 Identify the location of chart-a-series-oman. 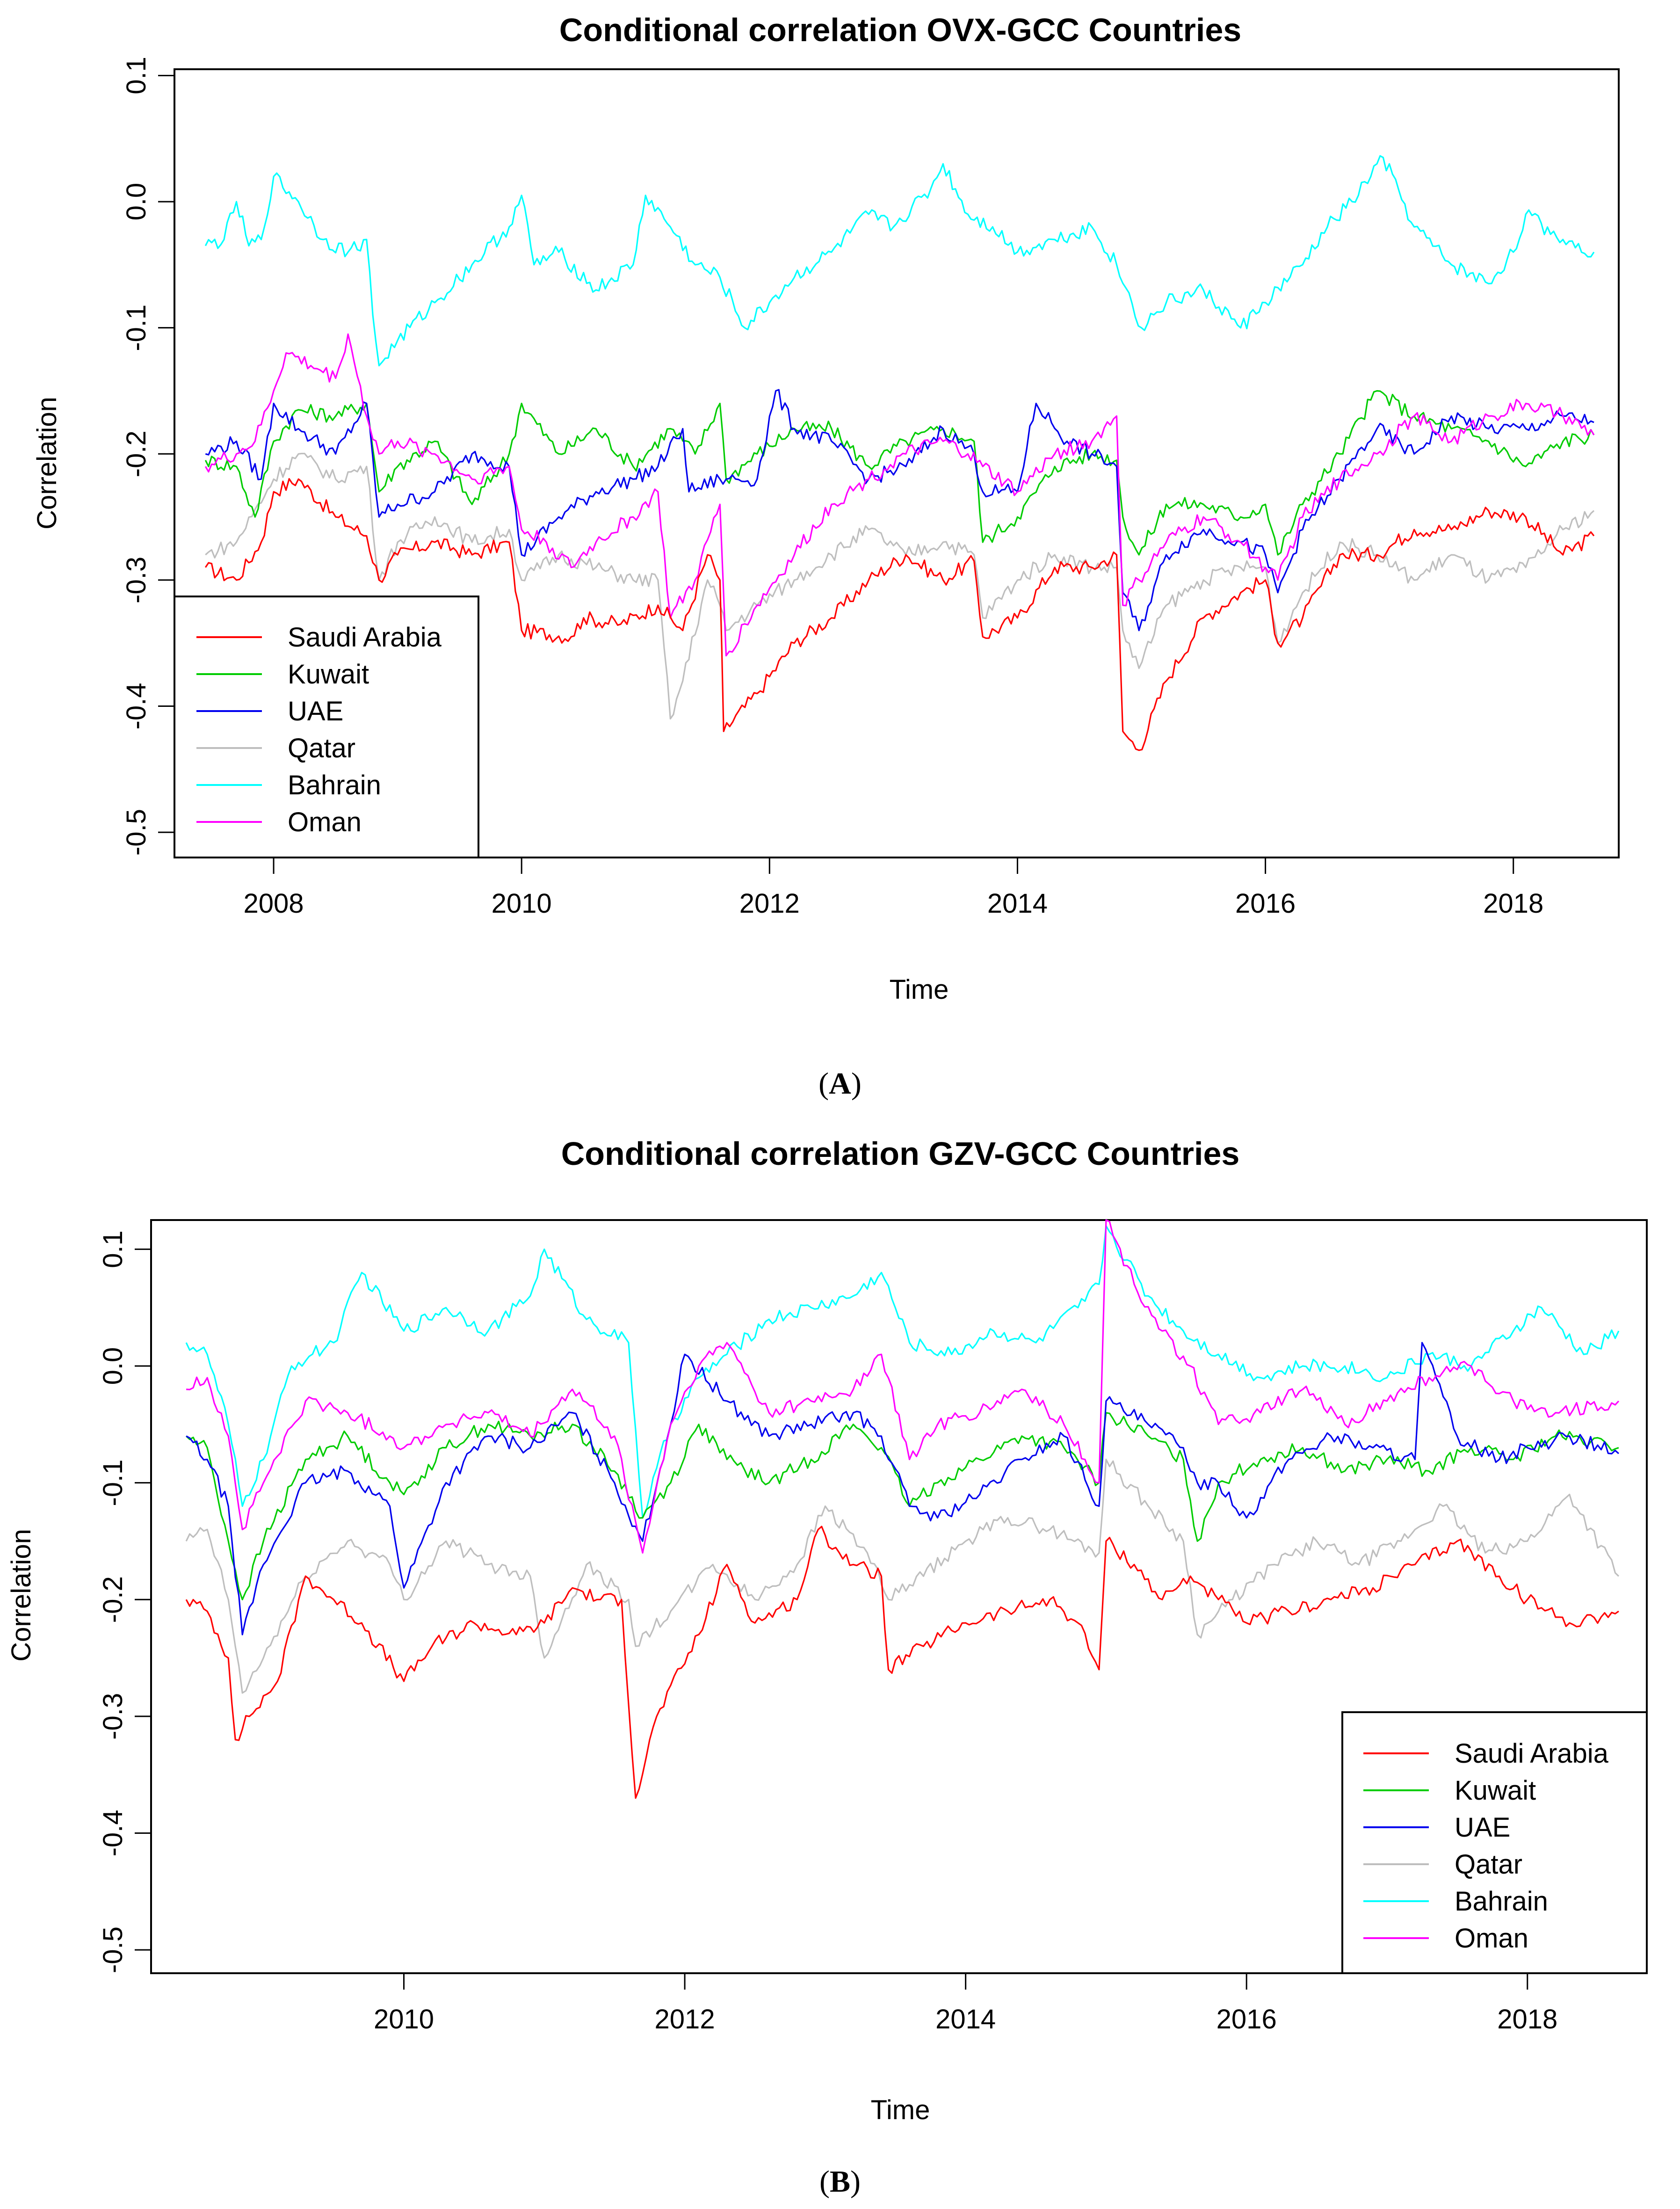
(899, 495).